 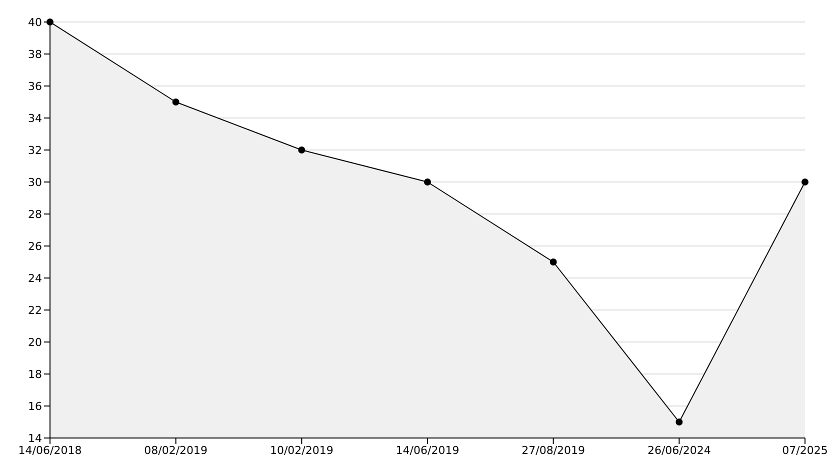 What do you see at coordinates (679, 450) in the screenshot?
I see `x-tick-label: 26/06/2024` at bounding box center [679, 450].